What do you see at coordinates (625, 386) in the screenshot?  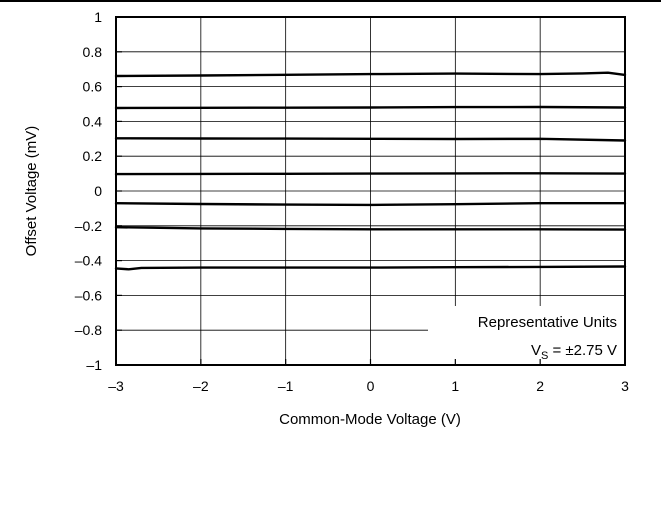 I see `x-tick-label: 3` at bounding box center [625, 386].